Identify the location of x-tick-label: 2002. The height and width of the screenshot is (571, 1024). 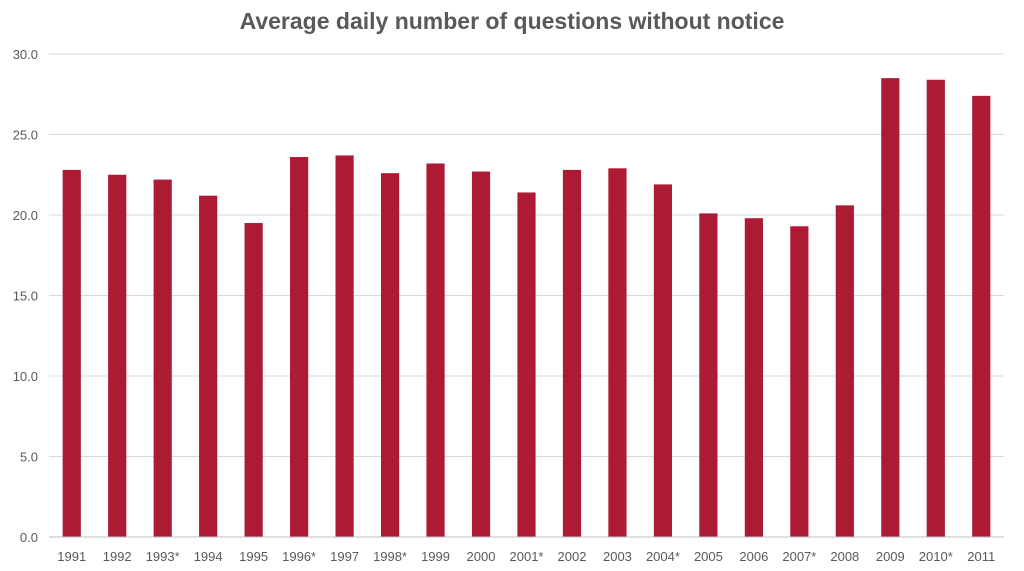
(572, 556).